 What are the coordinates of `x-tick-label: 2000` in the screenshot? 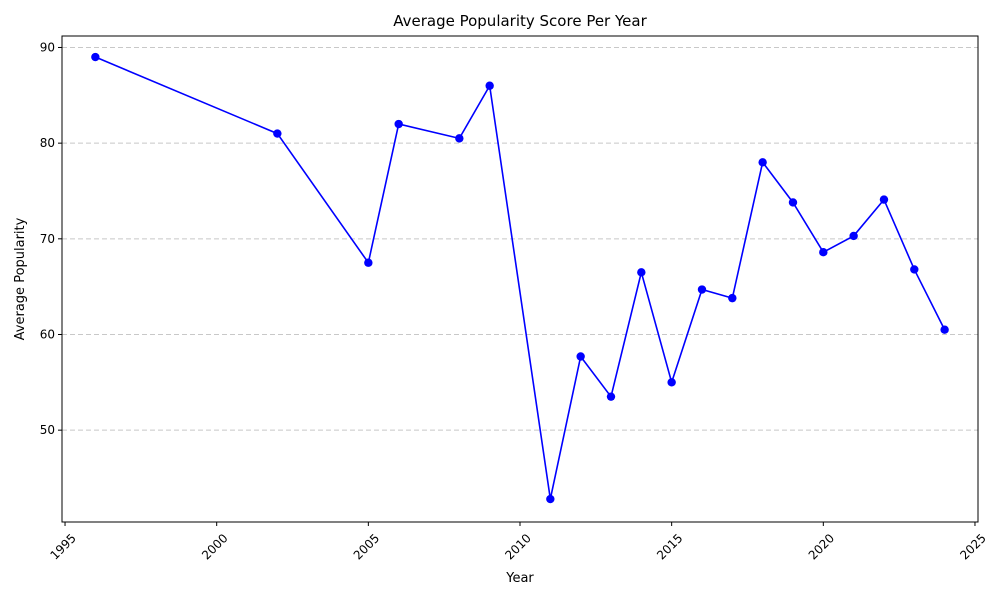 It's located at (214, 546).